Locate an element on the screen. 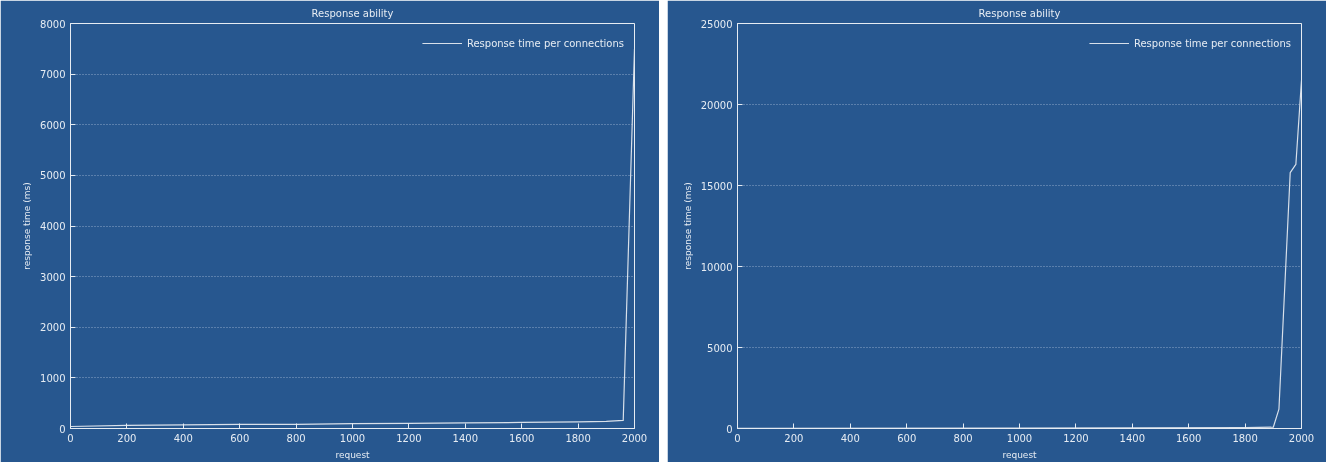  y-tick-label: 1000 is located at coordinates (53, 378).